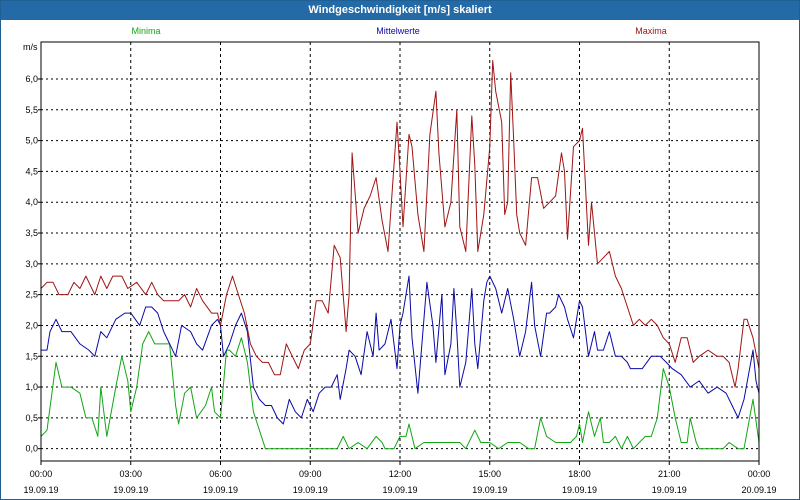  I want to click on x-tick-time: 15:00, so click(489, 474).